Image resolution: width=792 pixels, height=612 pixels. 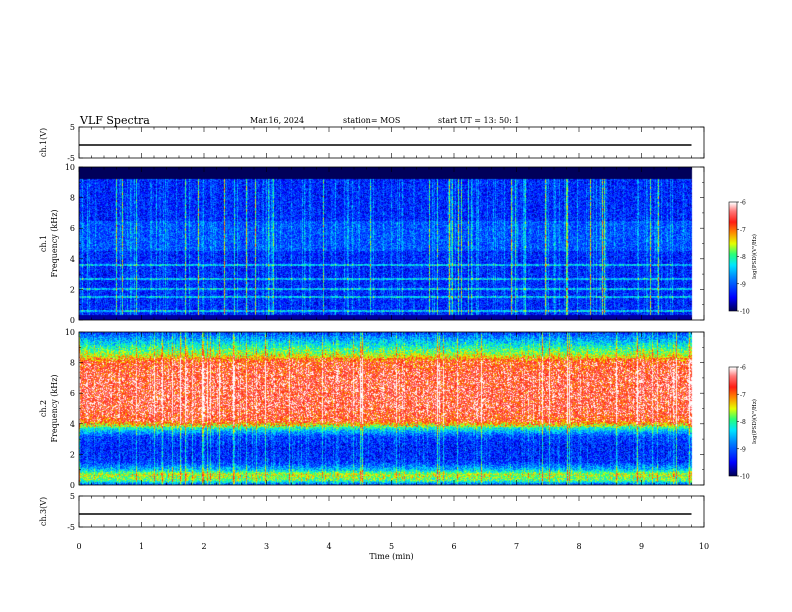 I want to click on plot-title: VLF Spectra, so click(x=115, y=120).